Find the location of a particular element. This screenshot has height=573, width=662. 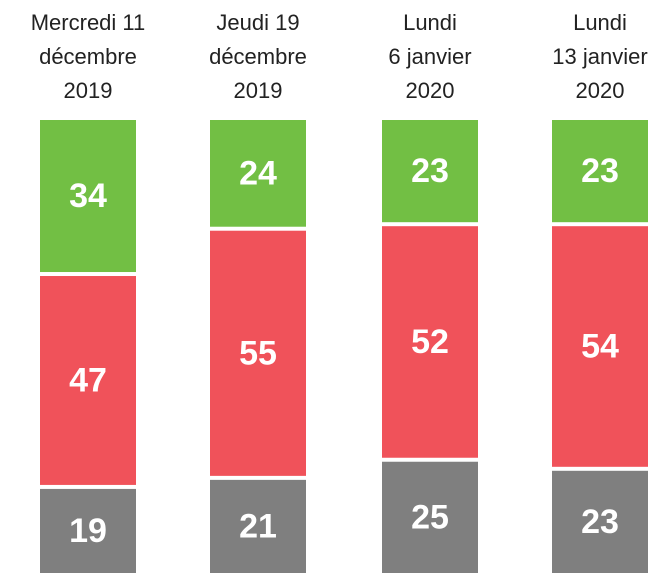

value-label: 34 is located at coordinates (88, 196).